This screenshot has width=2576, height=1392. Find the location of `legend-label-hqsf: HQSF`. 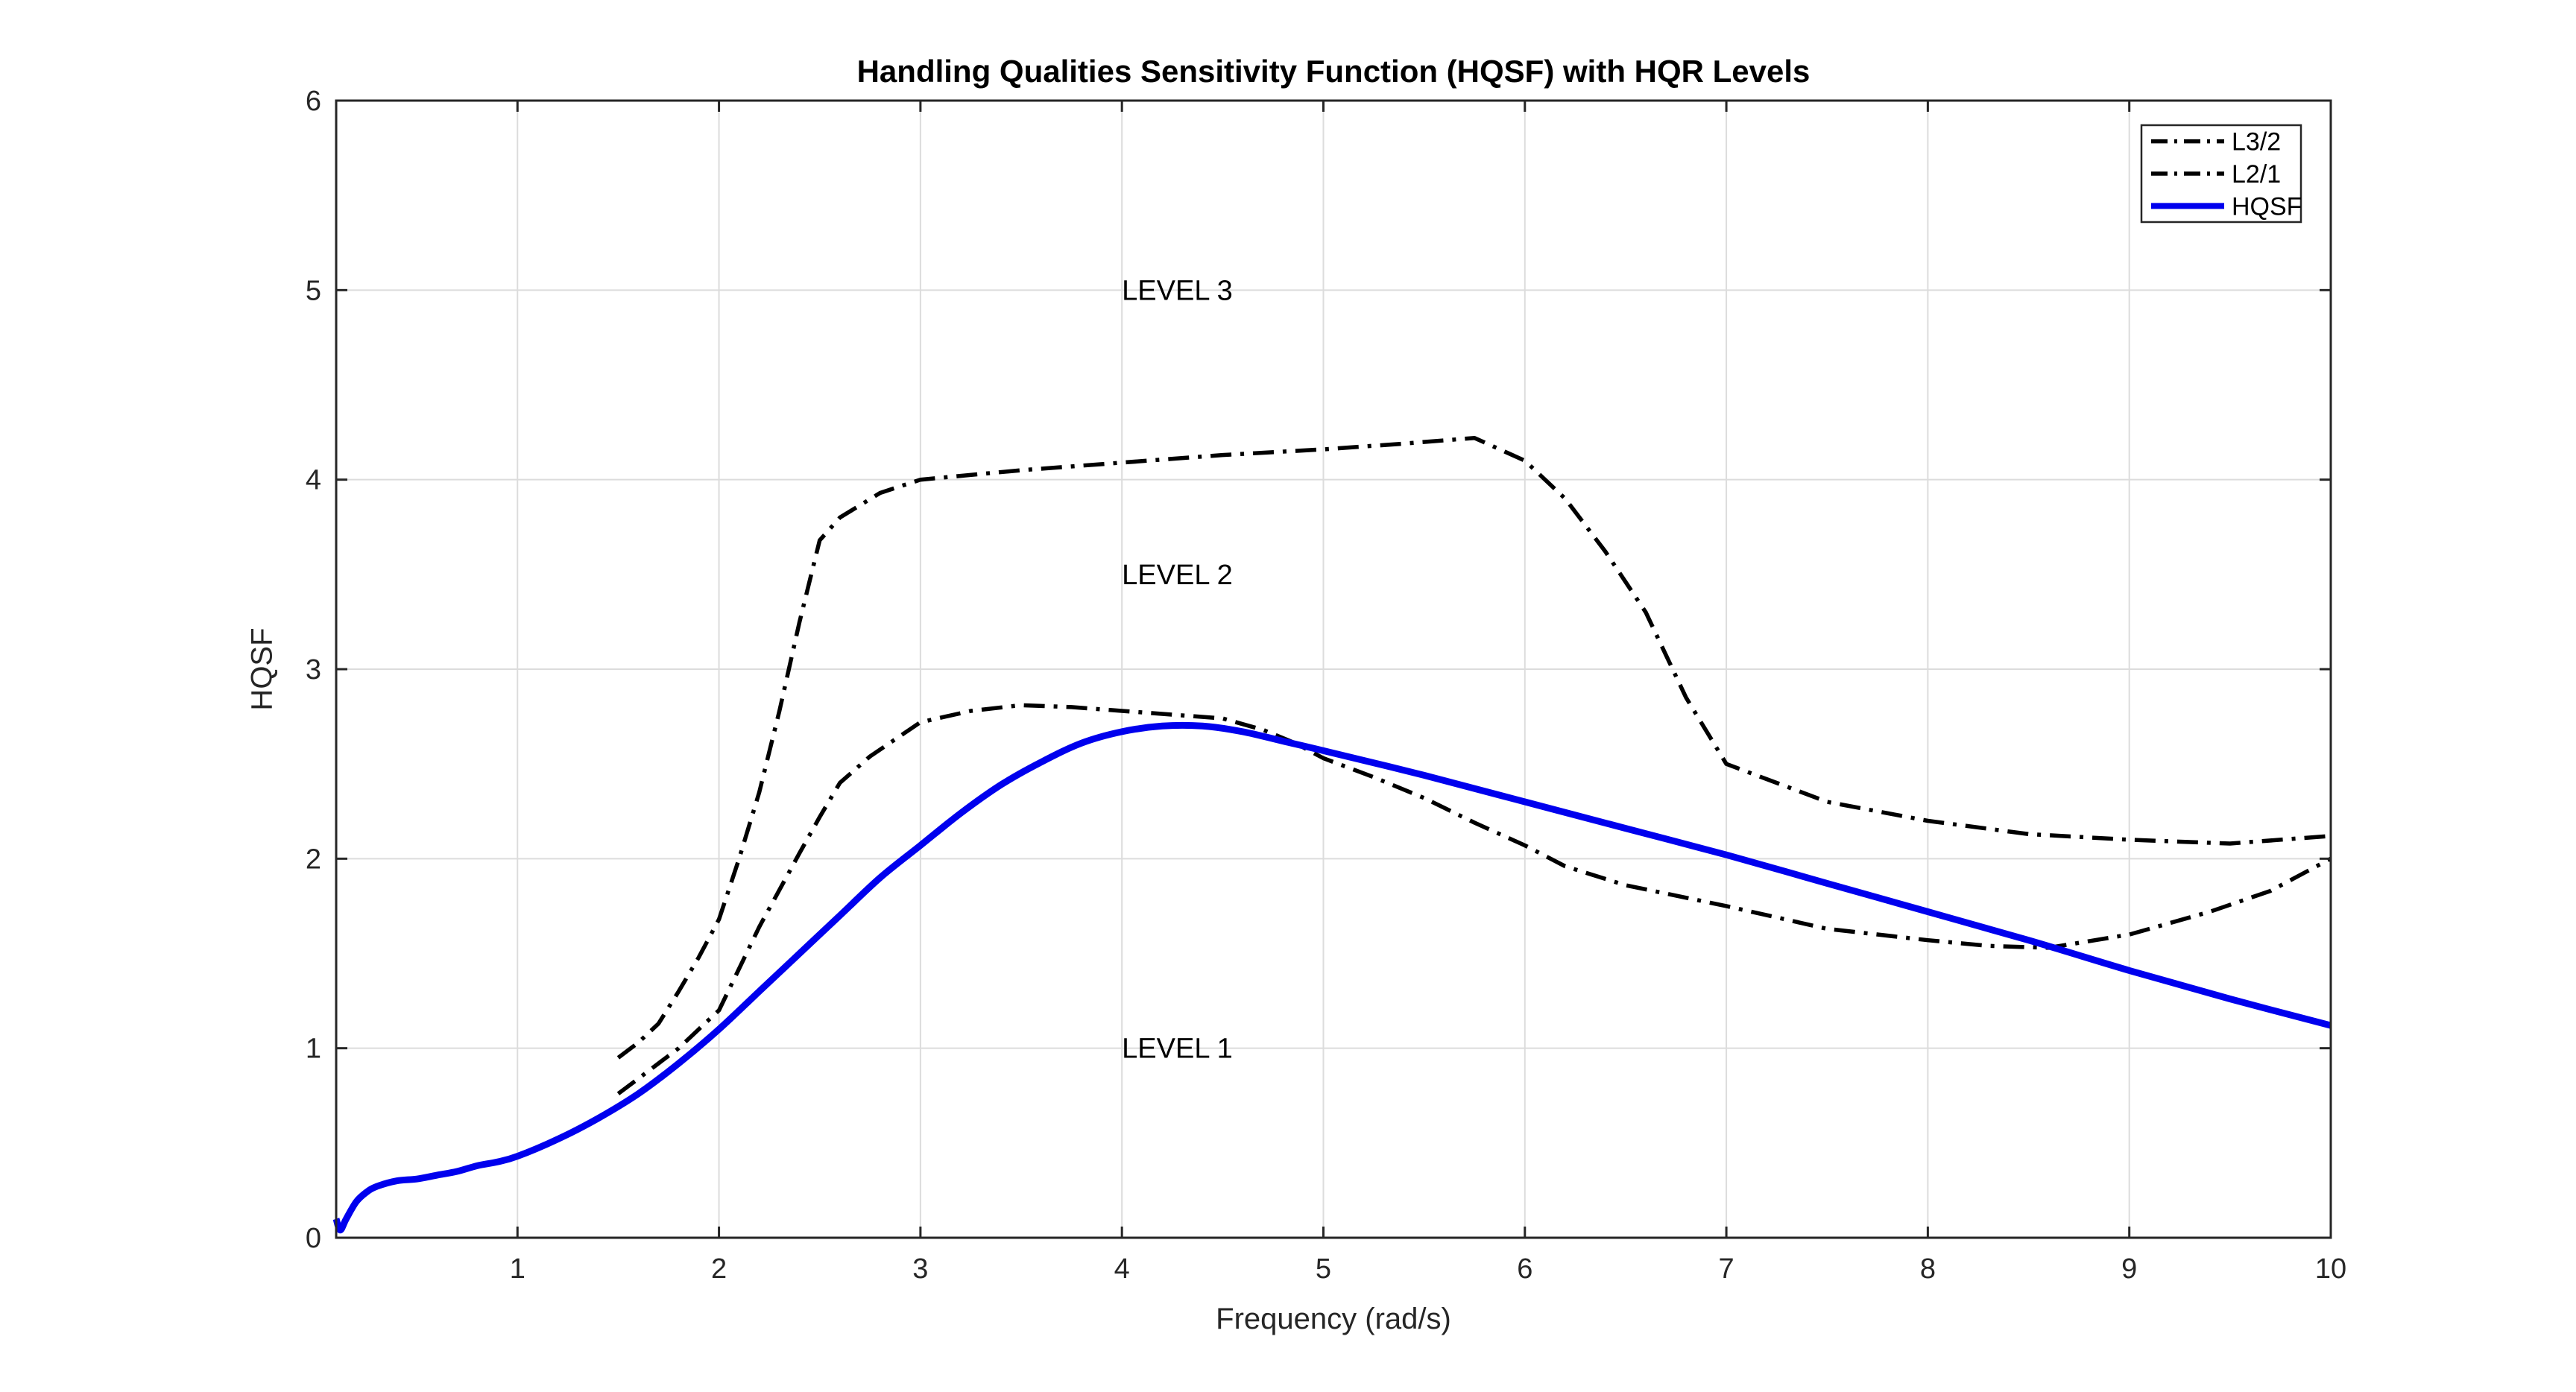

legend-label-hqsf: HQSF is located at coordinates (2267, 206).